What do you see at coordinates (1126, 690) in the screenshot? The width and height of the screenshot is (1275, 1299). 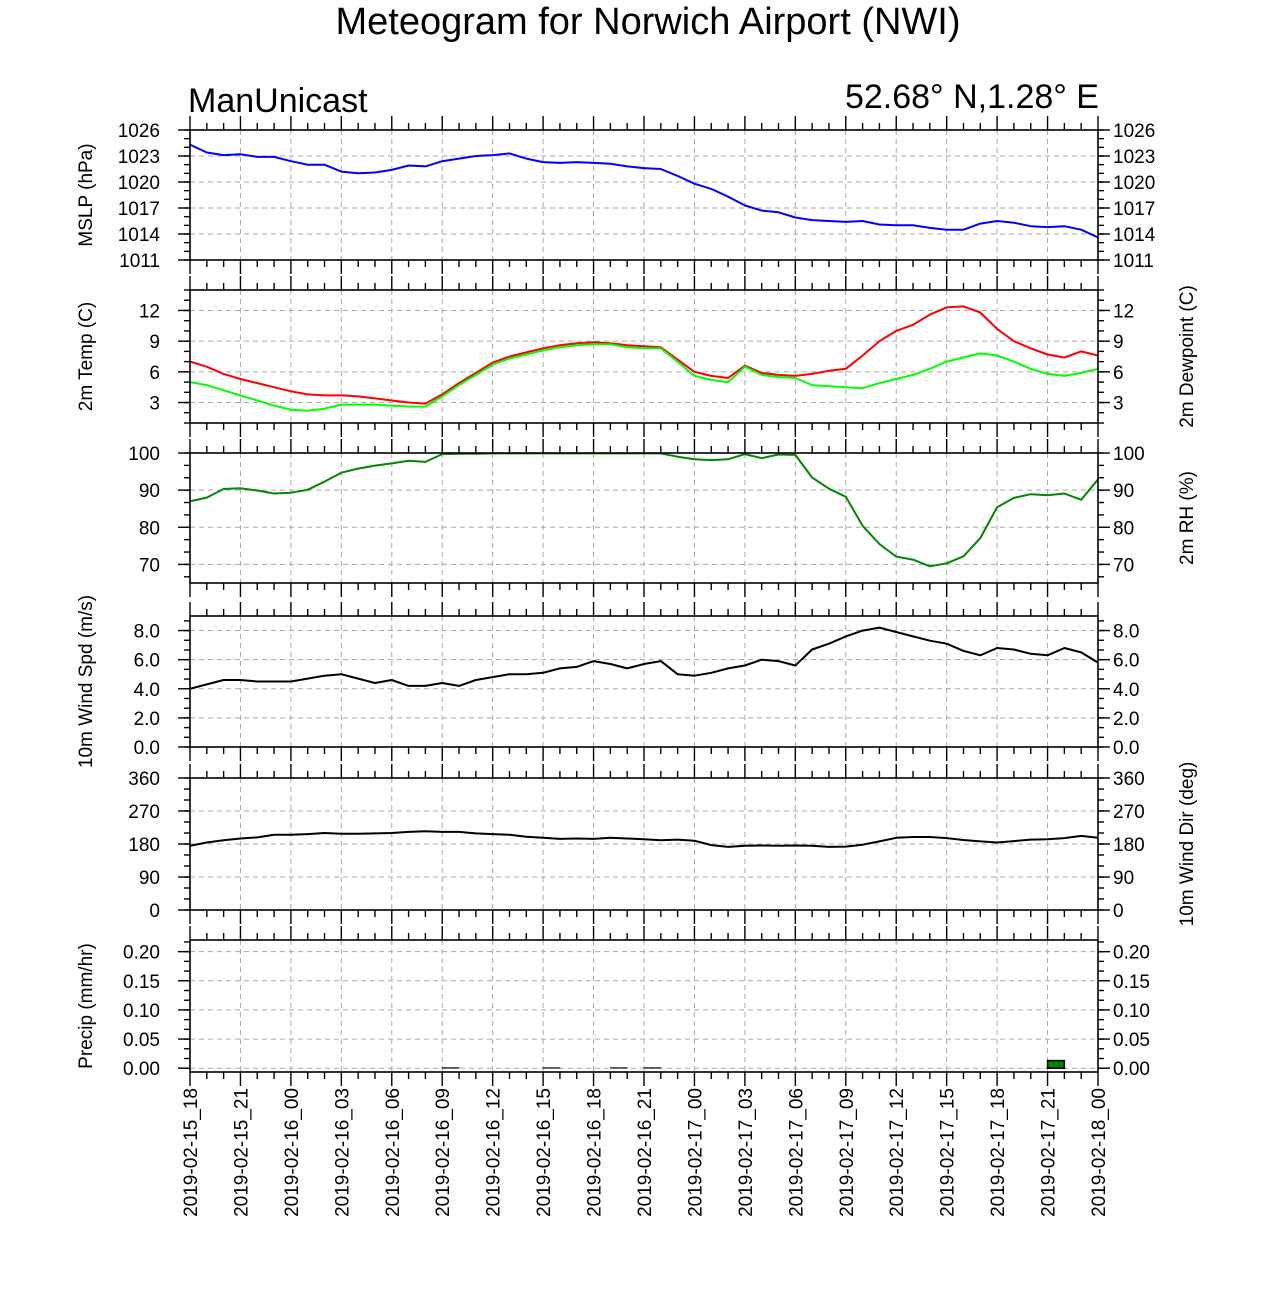 I see `y-tick-label-right: 4.0` at bounding box center [1126, 690].